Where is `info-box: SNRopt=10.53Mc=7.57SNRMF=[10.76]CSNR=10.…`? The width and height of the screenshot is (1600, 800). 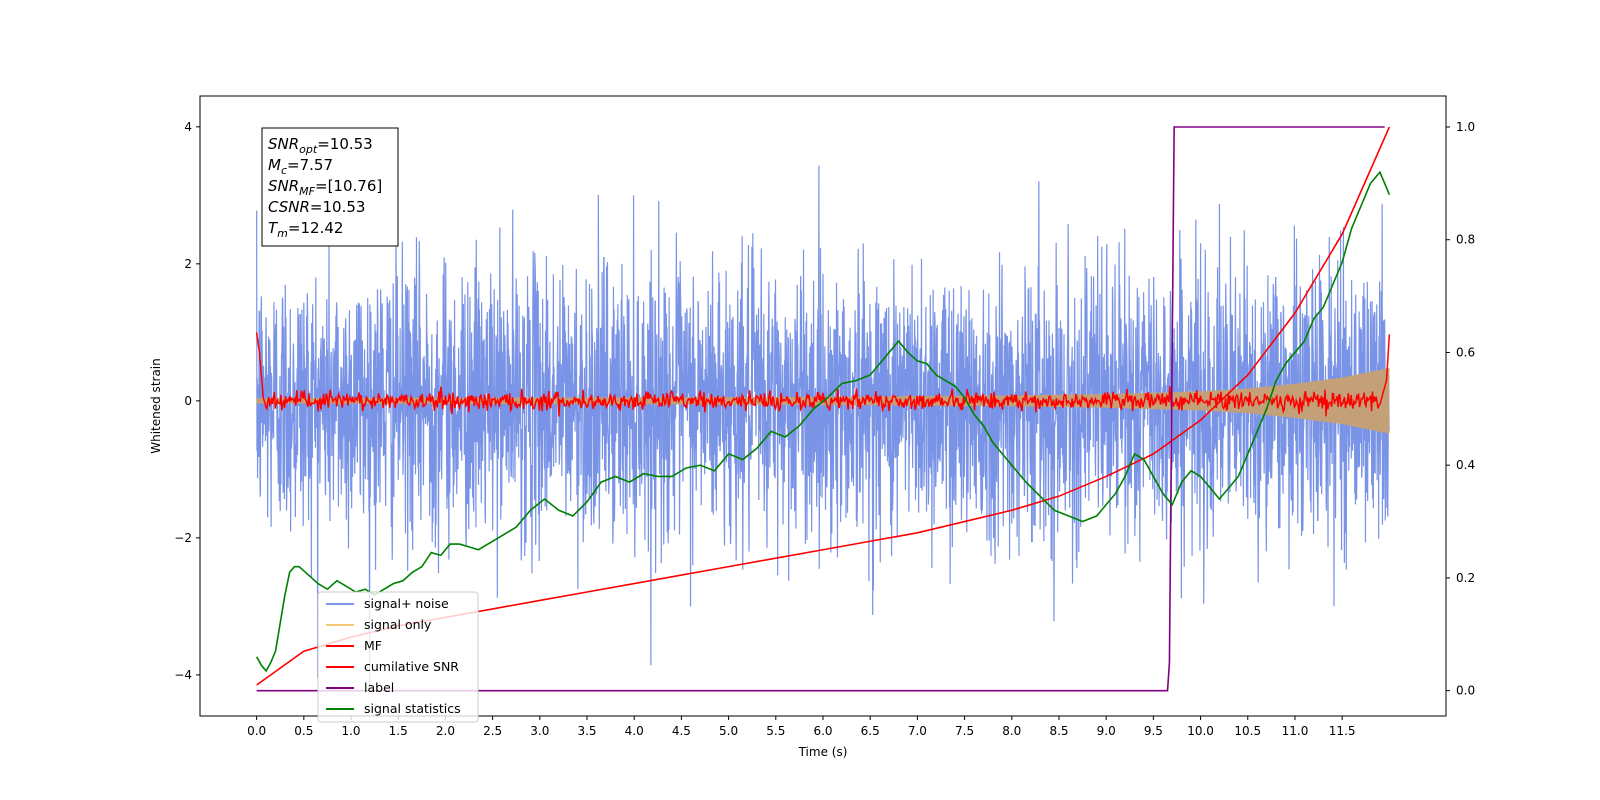
info-box: SNRopt=10.53Mc=7.57SNRMF=[10.76]CSNR=10.… is located at coordinates (330, 187).